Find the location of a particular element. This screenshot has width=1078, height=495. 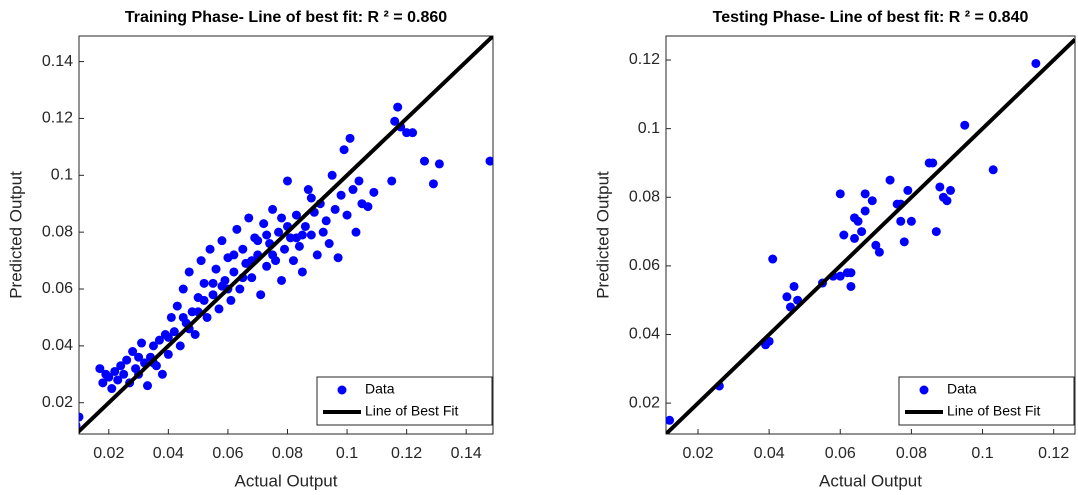

y-tick-label: 0.12 is located at coordinates (57, 118).